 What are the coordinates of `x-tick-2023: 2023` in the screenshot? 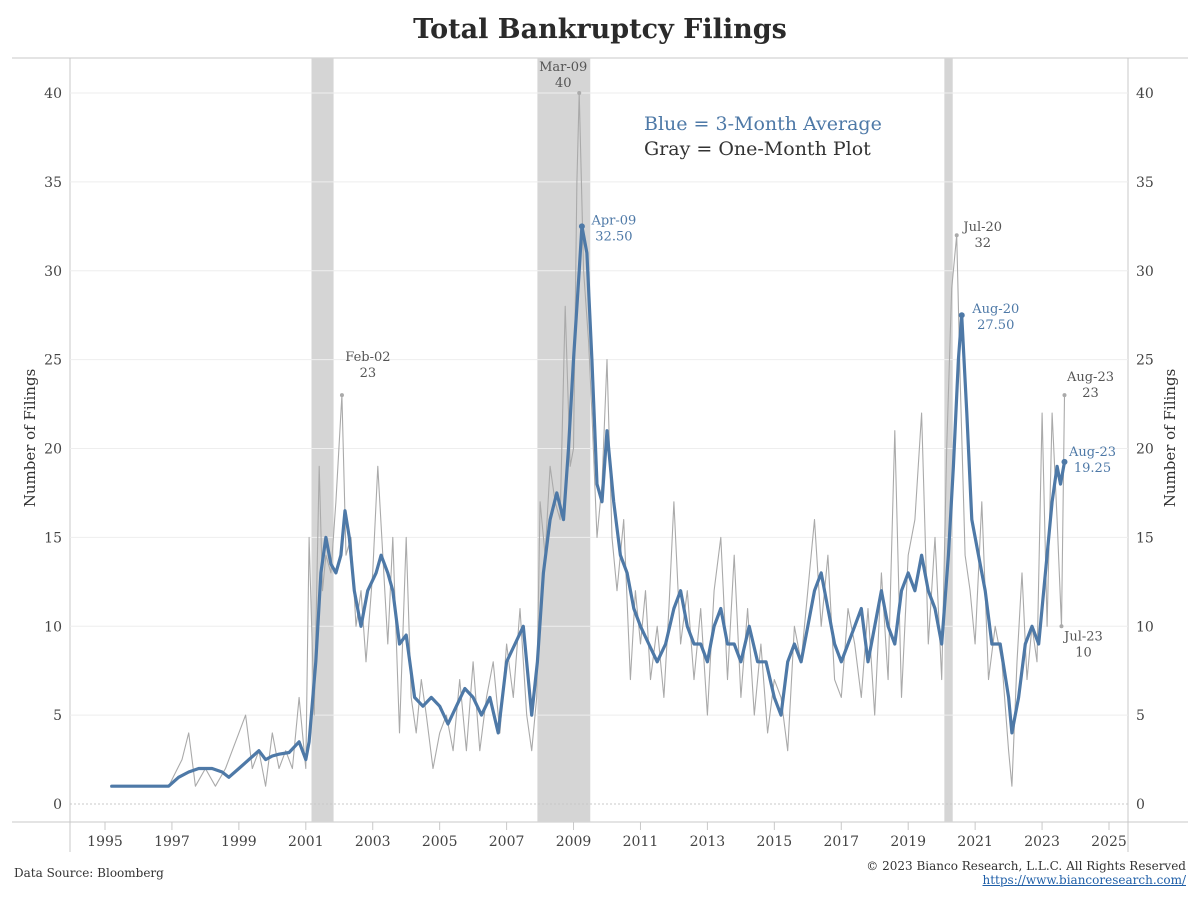 It's located at (1042, 842).